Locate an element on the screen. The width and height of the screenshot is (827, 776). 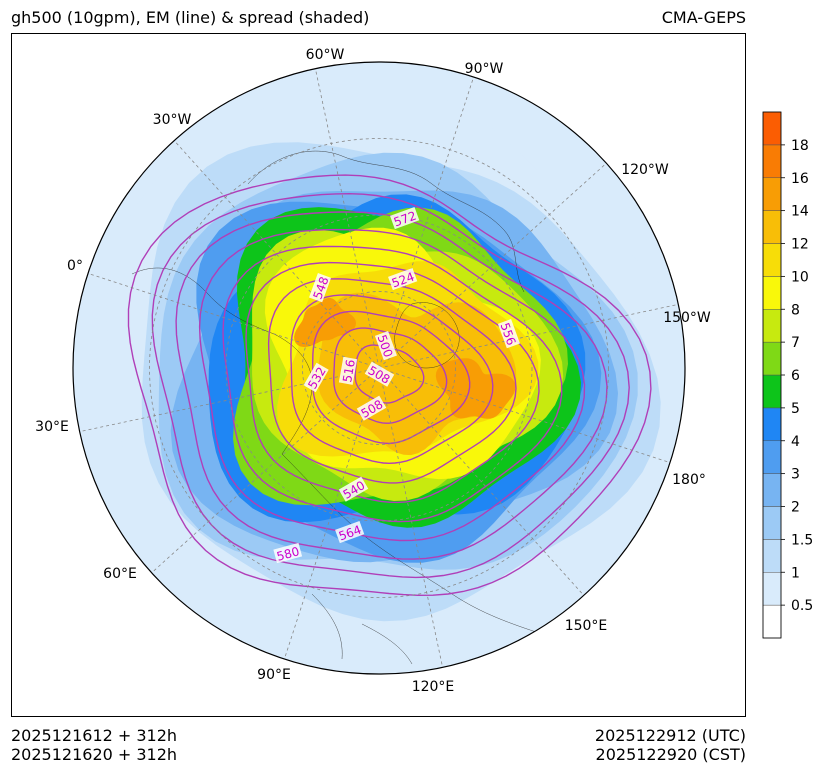
colorbar-boxes is located at coordinates (772, 375).